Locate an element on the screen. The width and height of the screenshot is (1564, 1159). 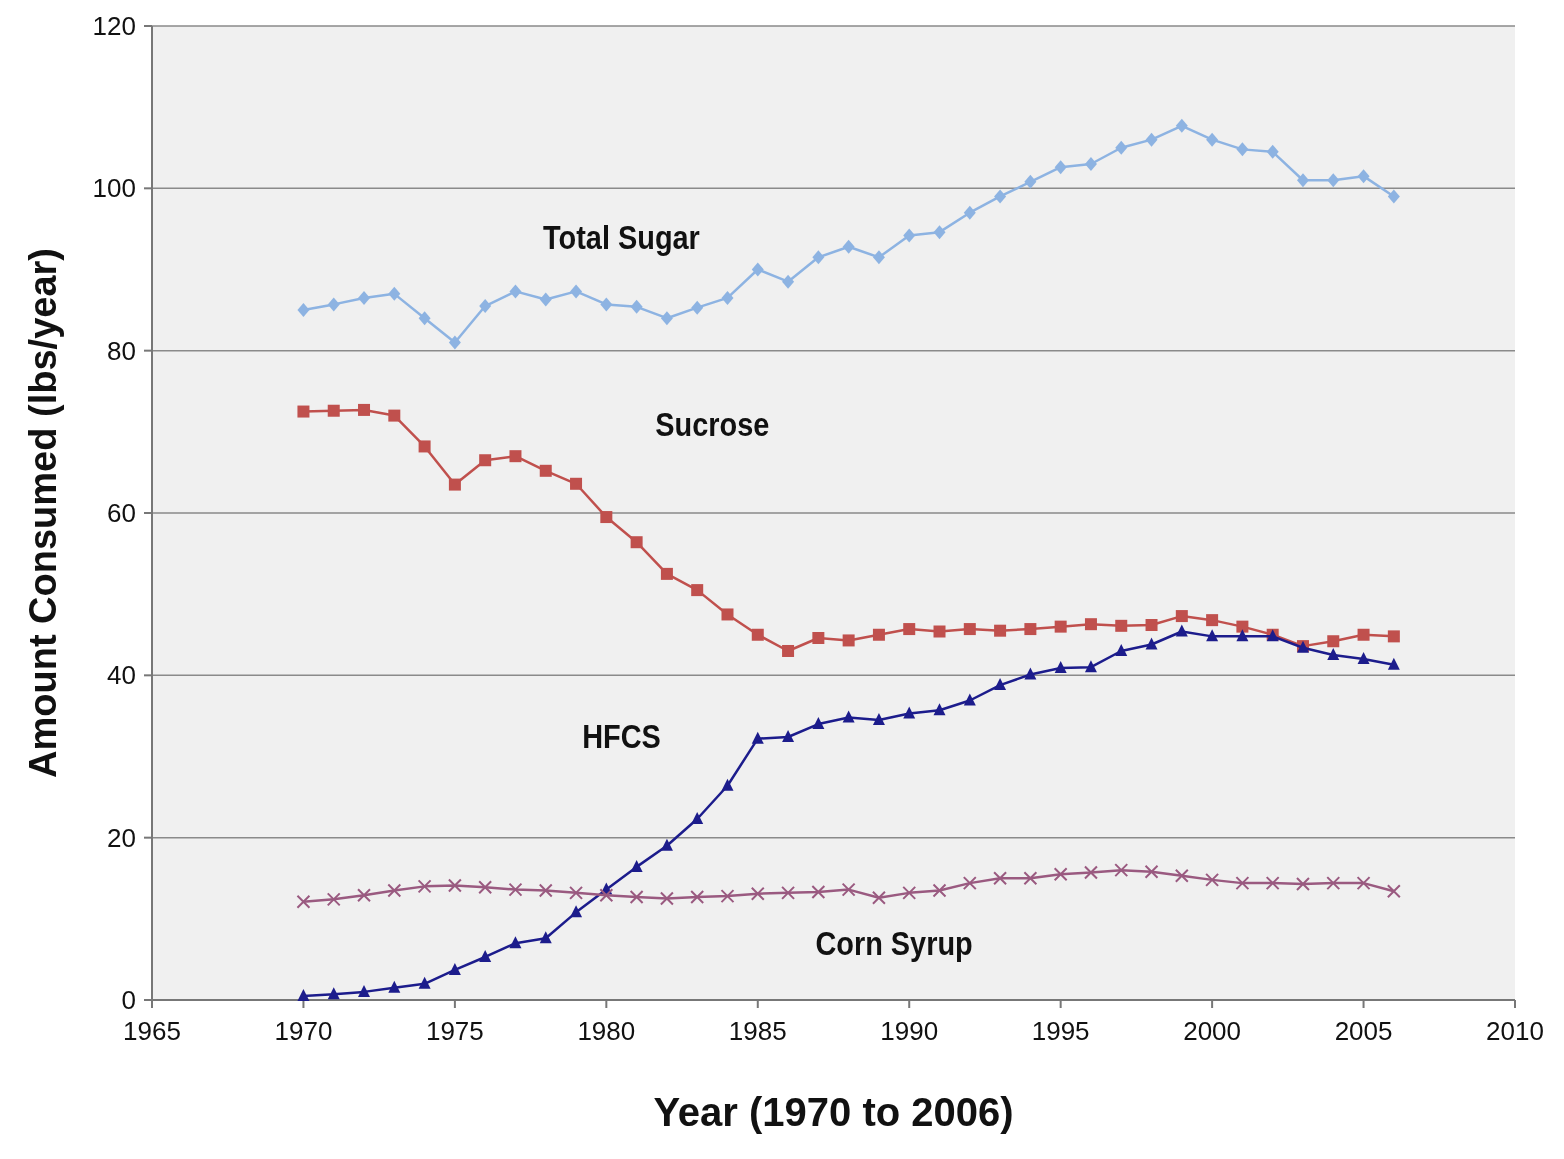
x-tick-label: 1975 is located at coordinates (454, 1031).